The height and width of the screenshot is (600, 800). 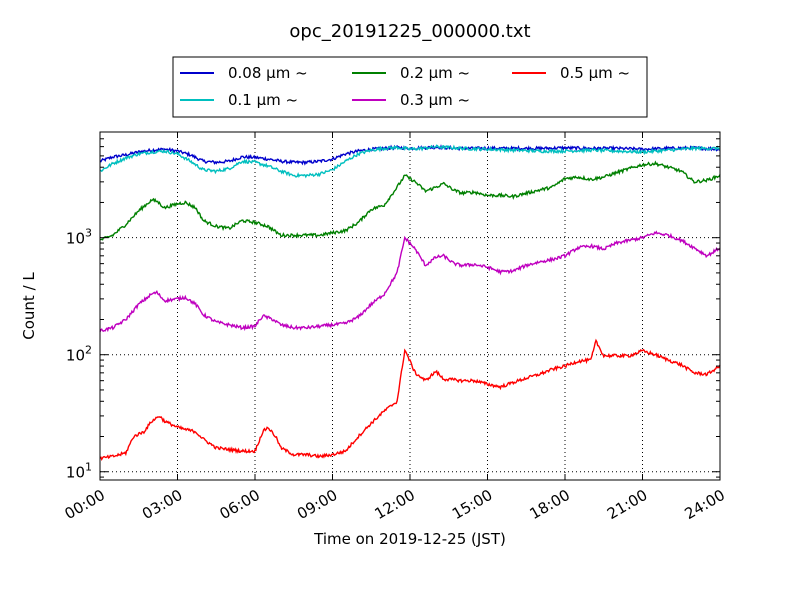 What do you see at coordinates (29, 306) in the screenshot?
I see `y-axis-label: Count / L` at bounding box center [29, 306].